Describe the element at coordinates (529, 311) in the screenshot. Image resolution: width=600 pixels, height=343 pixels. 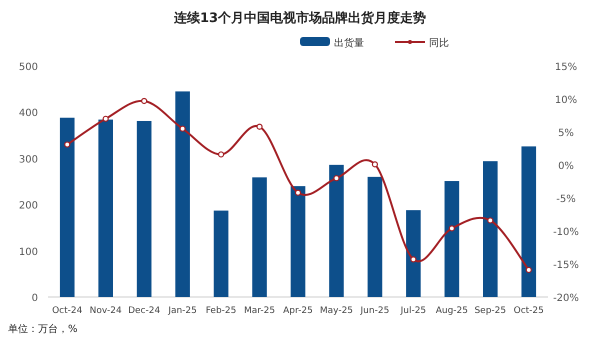
I see `x-tick-label: Oct-25` at that location.